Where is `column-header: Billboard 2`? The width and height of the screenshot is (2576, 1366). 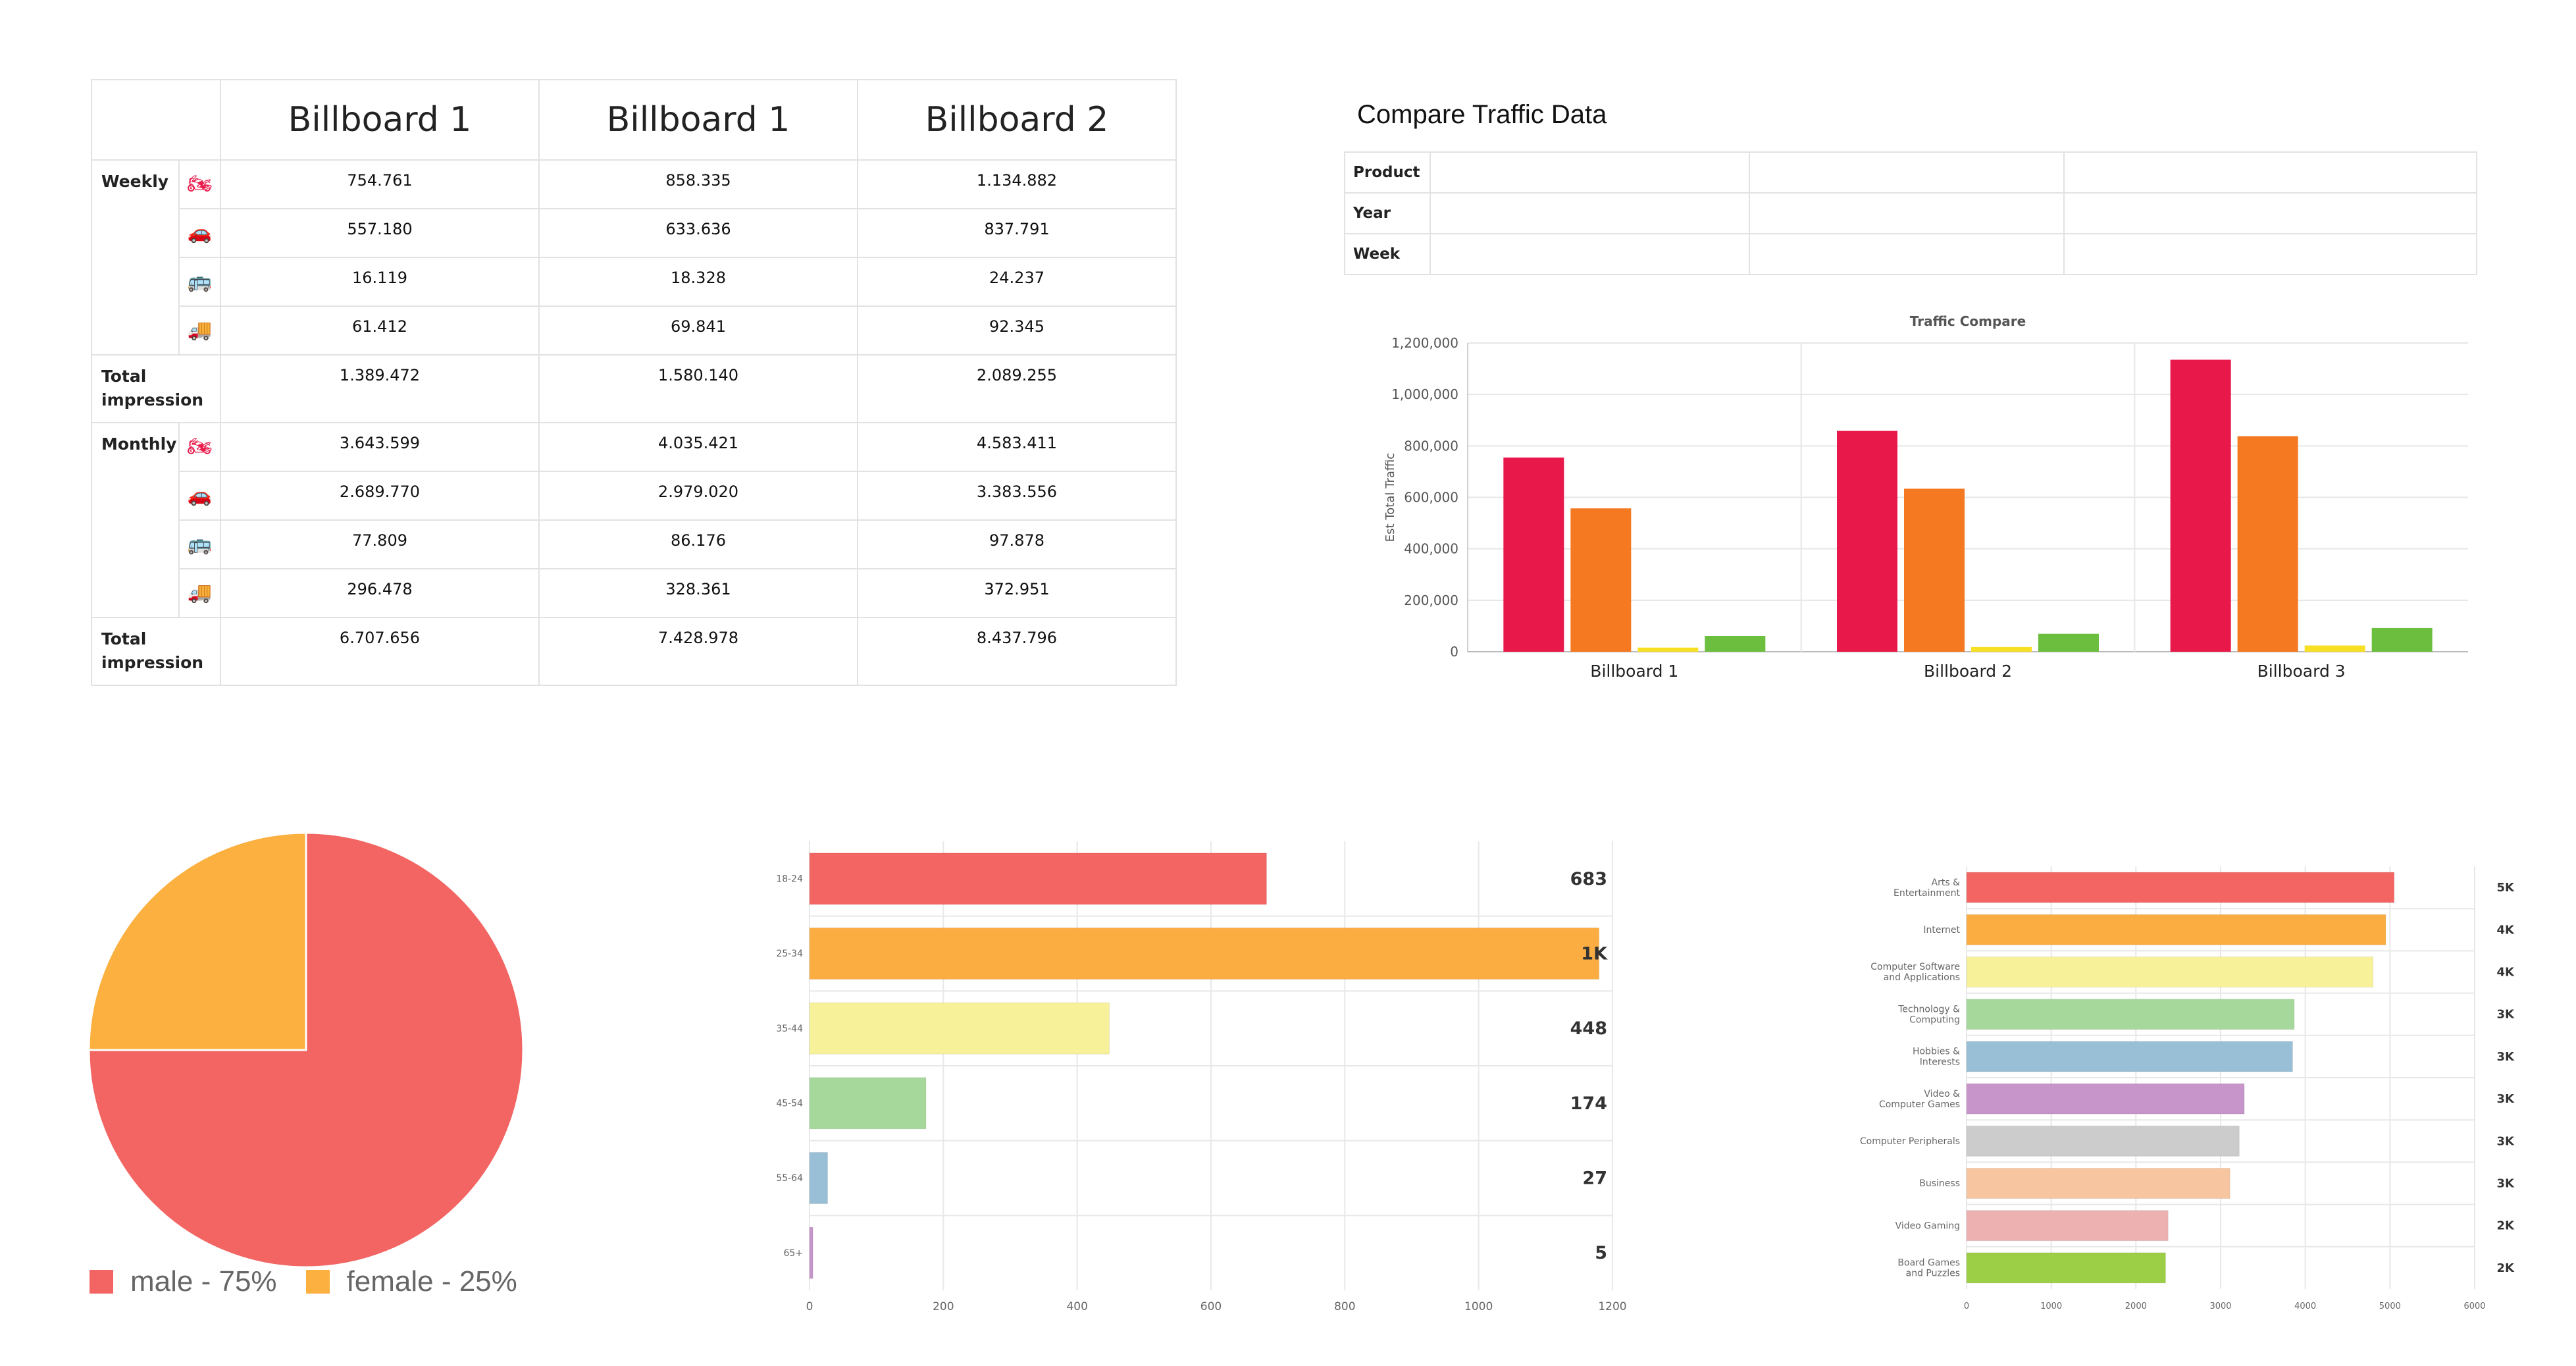 column-header: Billboard 2 is located at coordinates (1017, 120).